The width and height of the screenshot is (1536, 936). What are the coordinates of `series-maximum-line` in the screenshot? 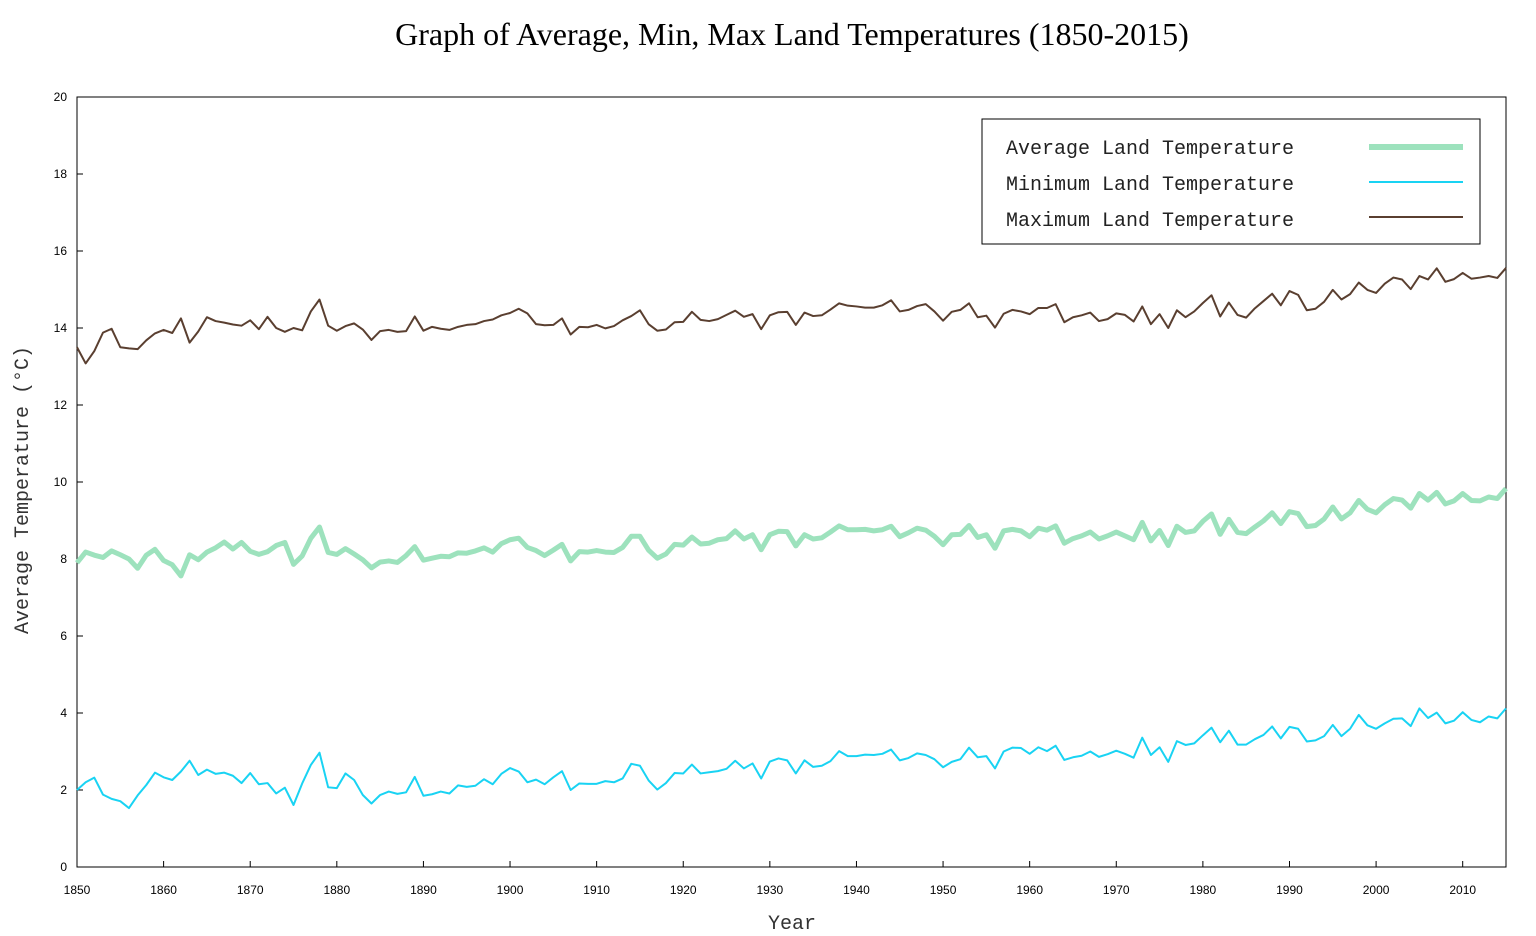 It's located at (791, 316).